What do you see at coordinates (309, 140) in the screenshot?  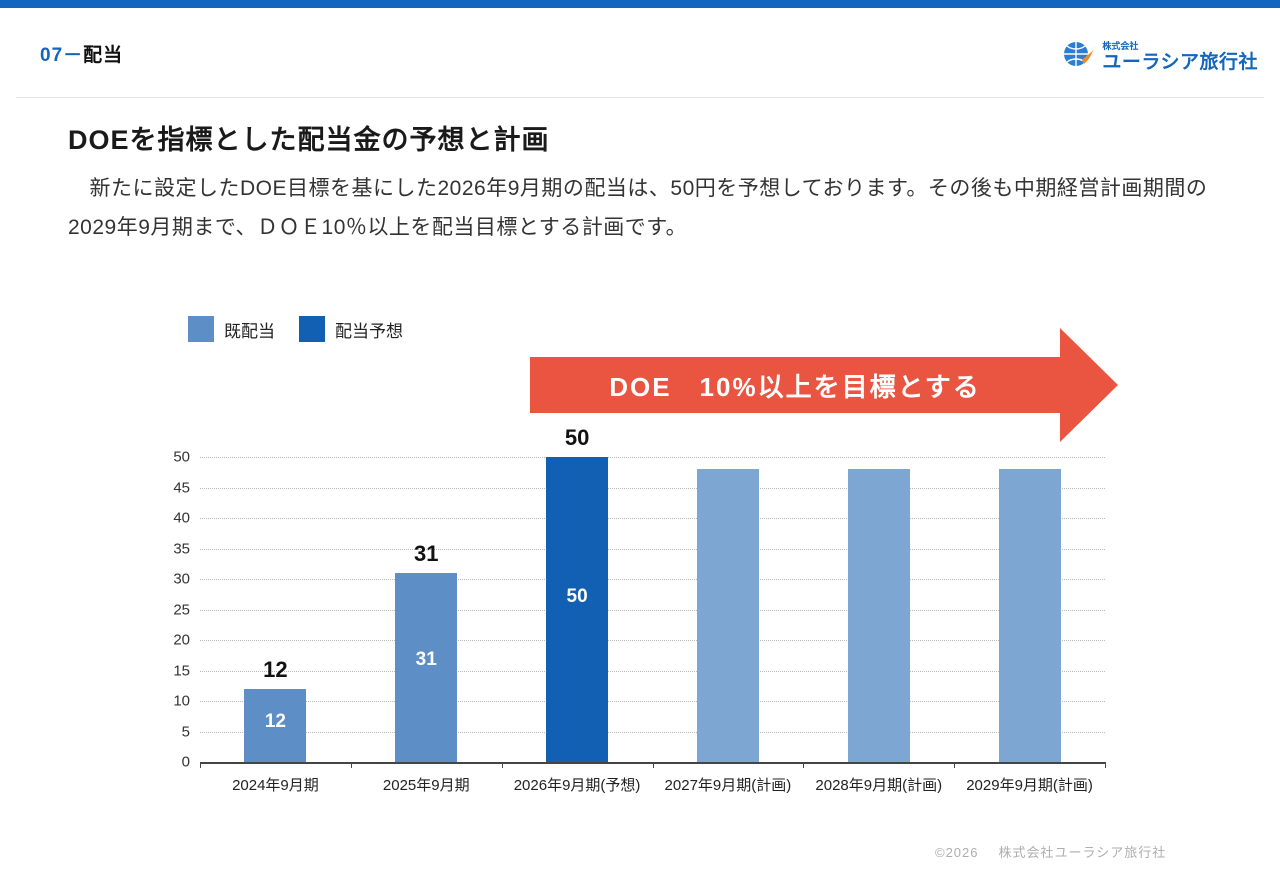 I see `slide-title: DOEを指標とした配当金の予想と計画` at bounding box center [309, 140].